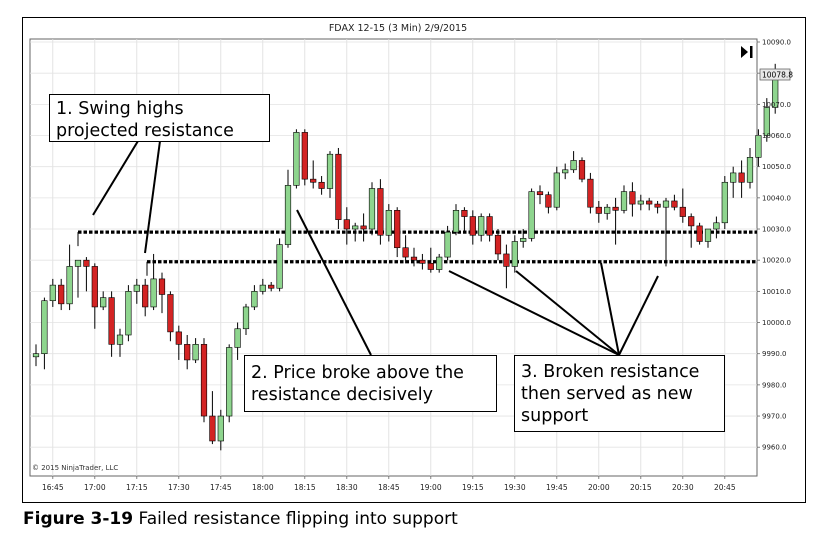 The height and width of the screenshot is (535, 827). Describe the element at coordinates (641, 487) in the screenshot. I see `x-tick-label: 20:15` at that location.